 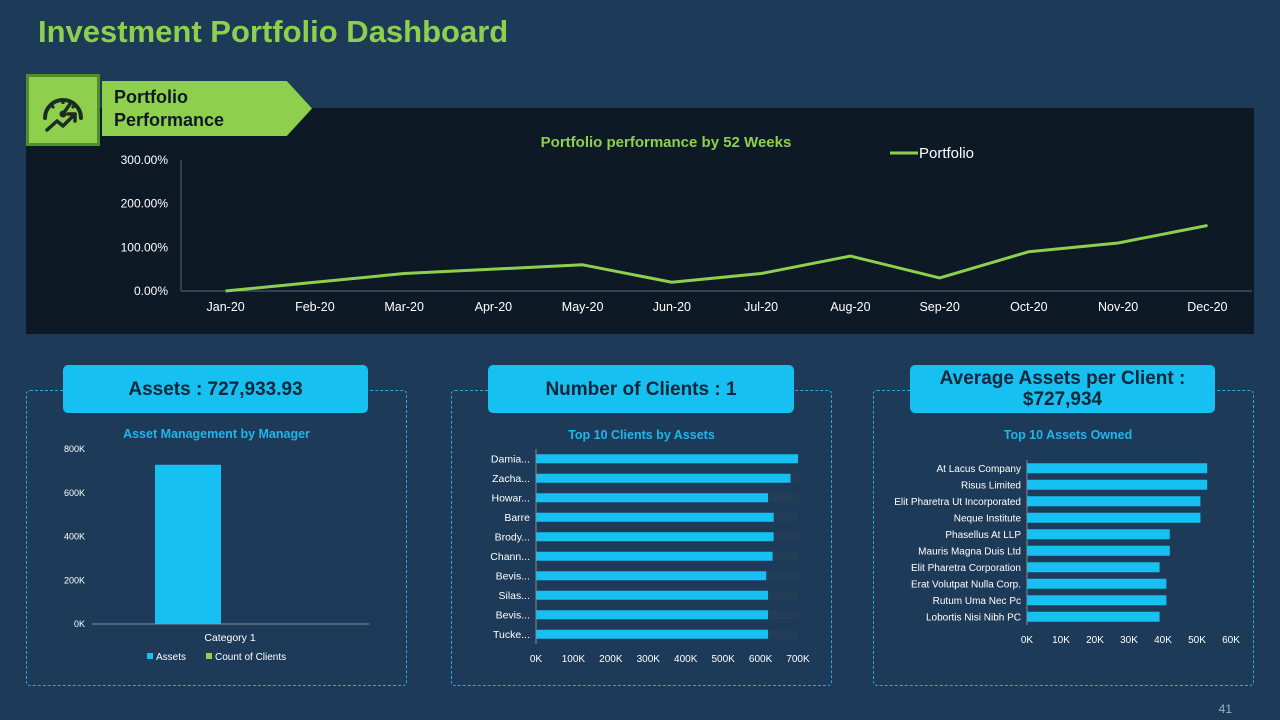 What do you see at coordinates (145, 247) in the screenshot?
I see `y-tick-label: 100.00%` at bounding box center [145, 247].